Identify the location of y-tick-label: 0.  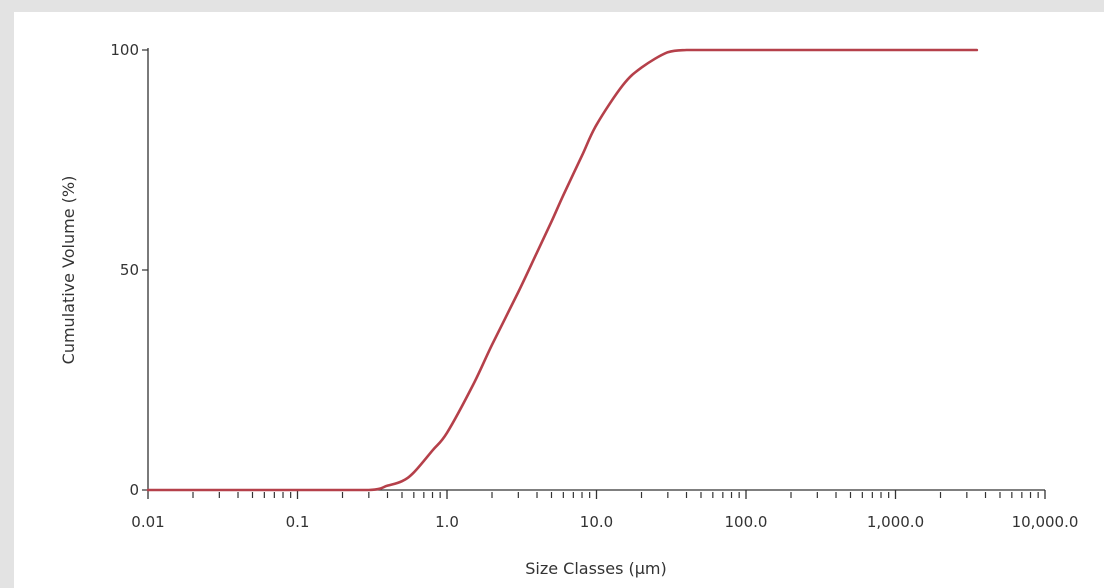
(134, 490).